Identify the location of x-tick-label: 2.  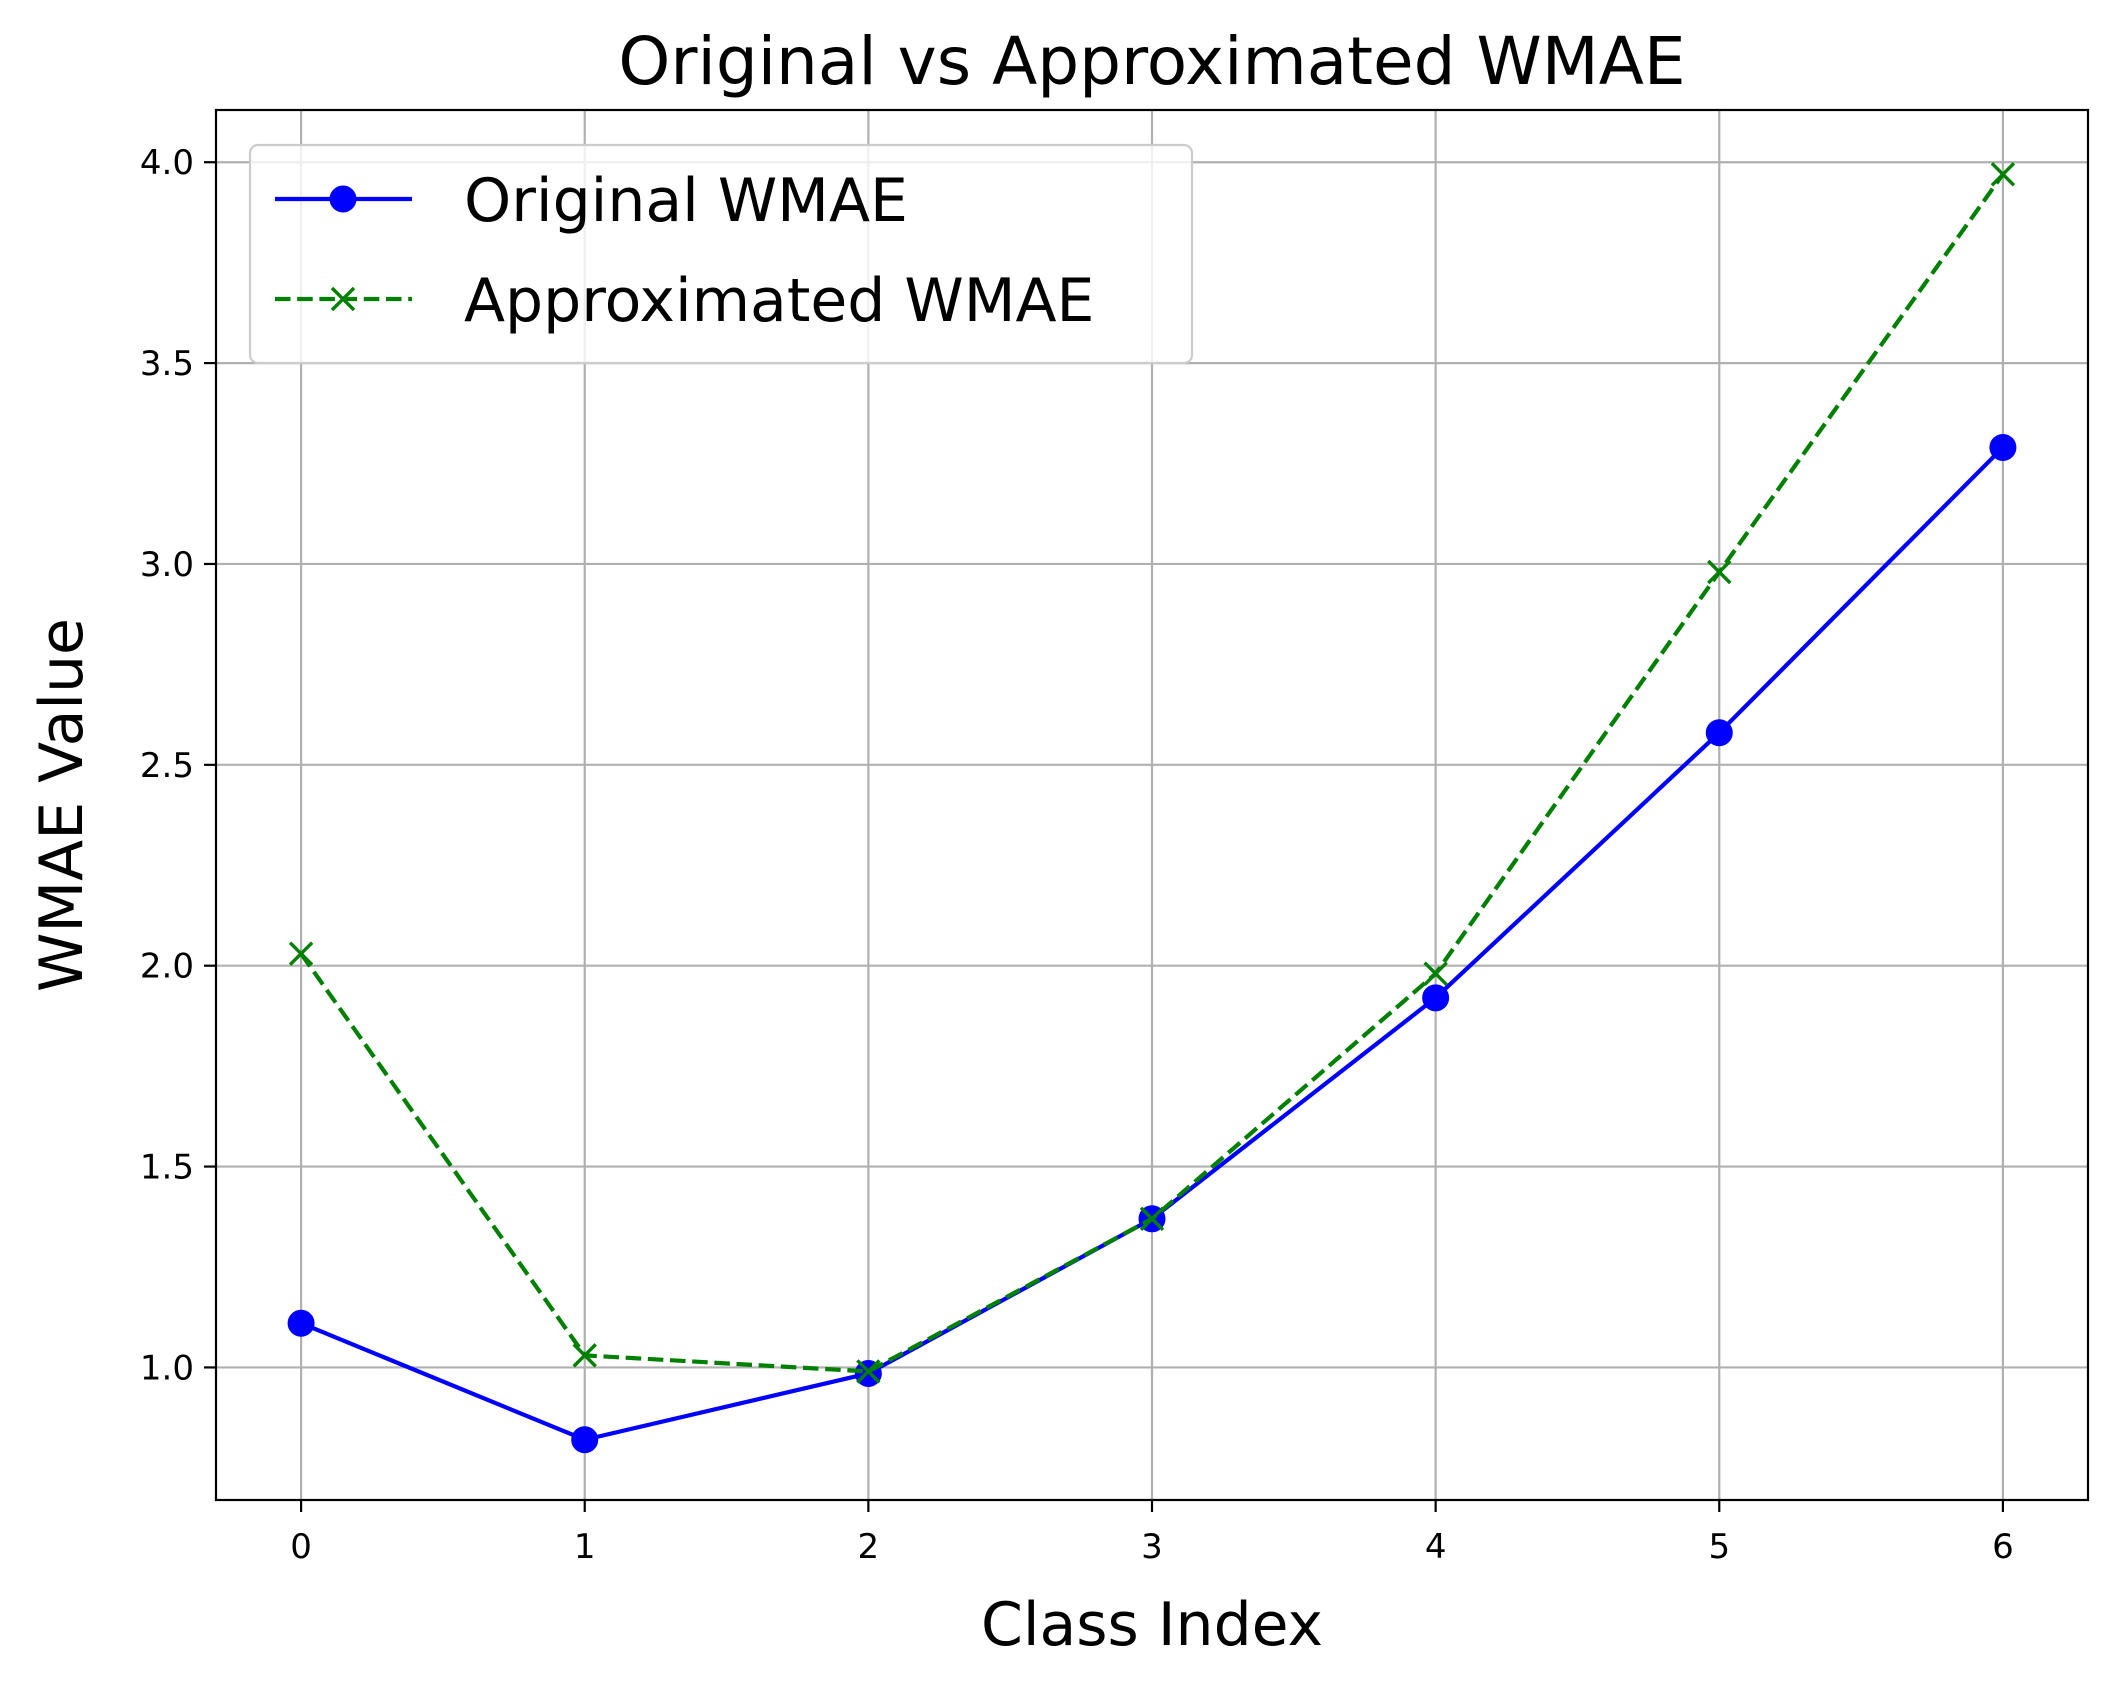
(869, 1547).